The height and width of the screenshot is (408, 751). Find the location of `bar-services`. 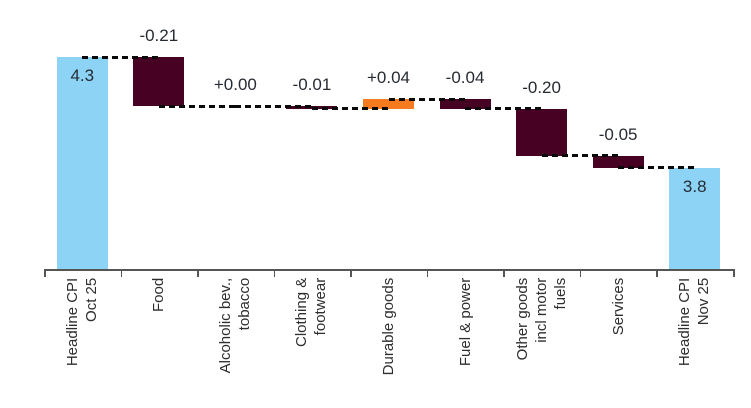

bar-services is located at coordinates (618, 161).